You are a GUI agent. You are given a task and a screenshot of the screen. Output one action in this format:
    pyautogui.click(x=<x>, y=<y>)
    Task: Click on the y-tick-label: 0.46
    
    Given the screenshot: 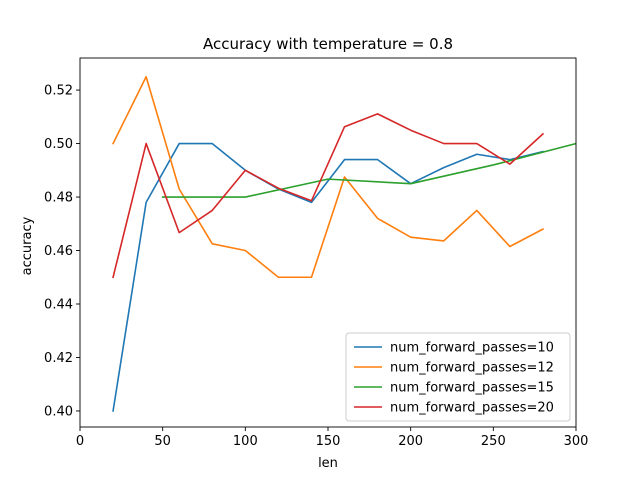 What is the action you would take?
    pyautogui.click(x=58, y=251)
    